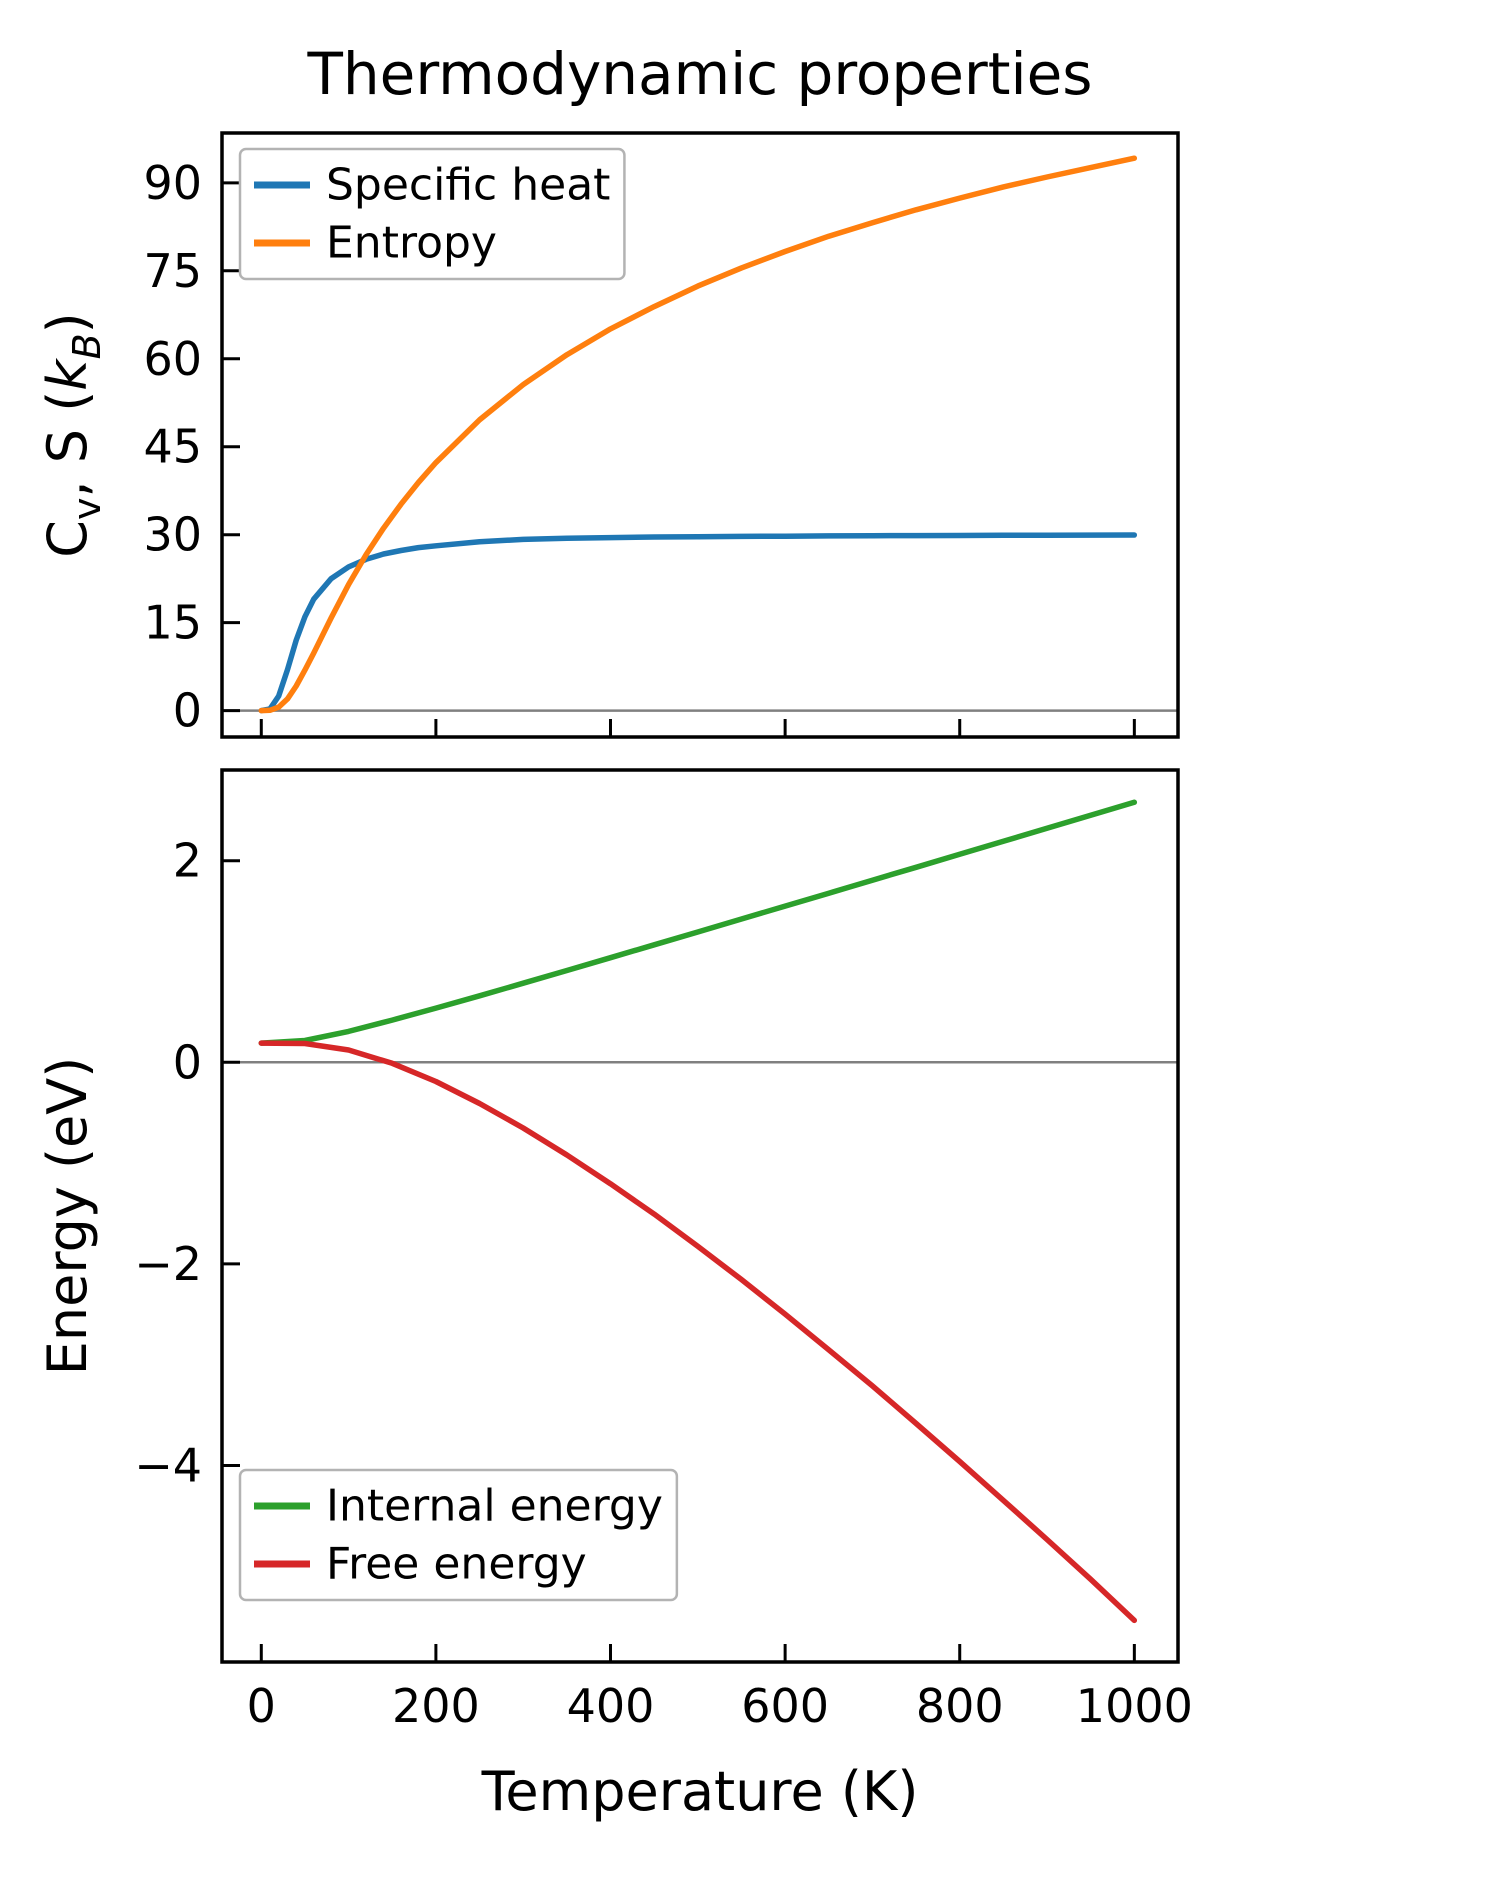 The height and width of the screenshot is (1901, 1509). I want to click on y-axis-label-part: C, so click(67, 539).